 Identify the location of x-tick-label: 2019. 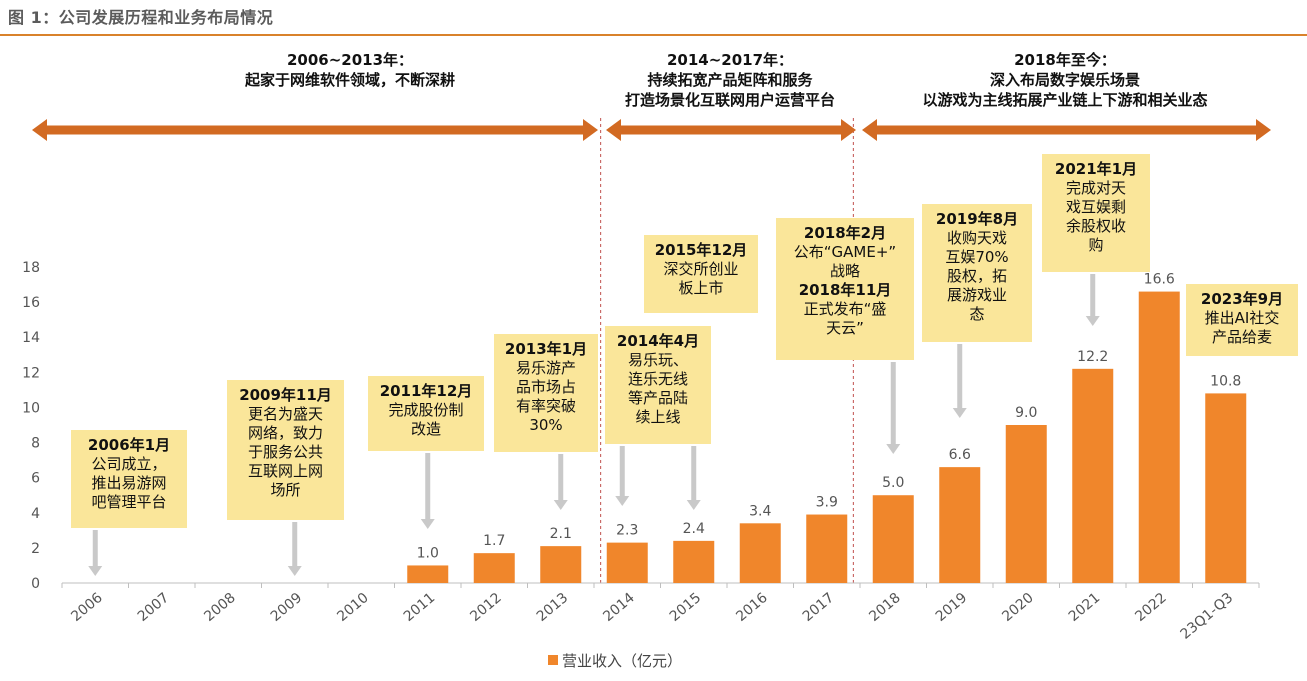
(952, 607).